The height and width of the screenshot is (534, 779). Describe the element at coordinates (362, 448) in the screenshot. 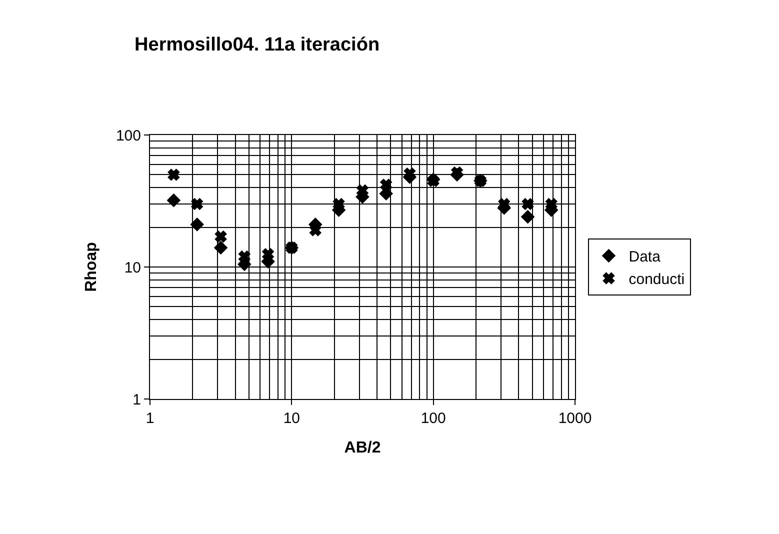

I see `x-axis-title: AB/2` at that location.